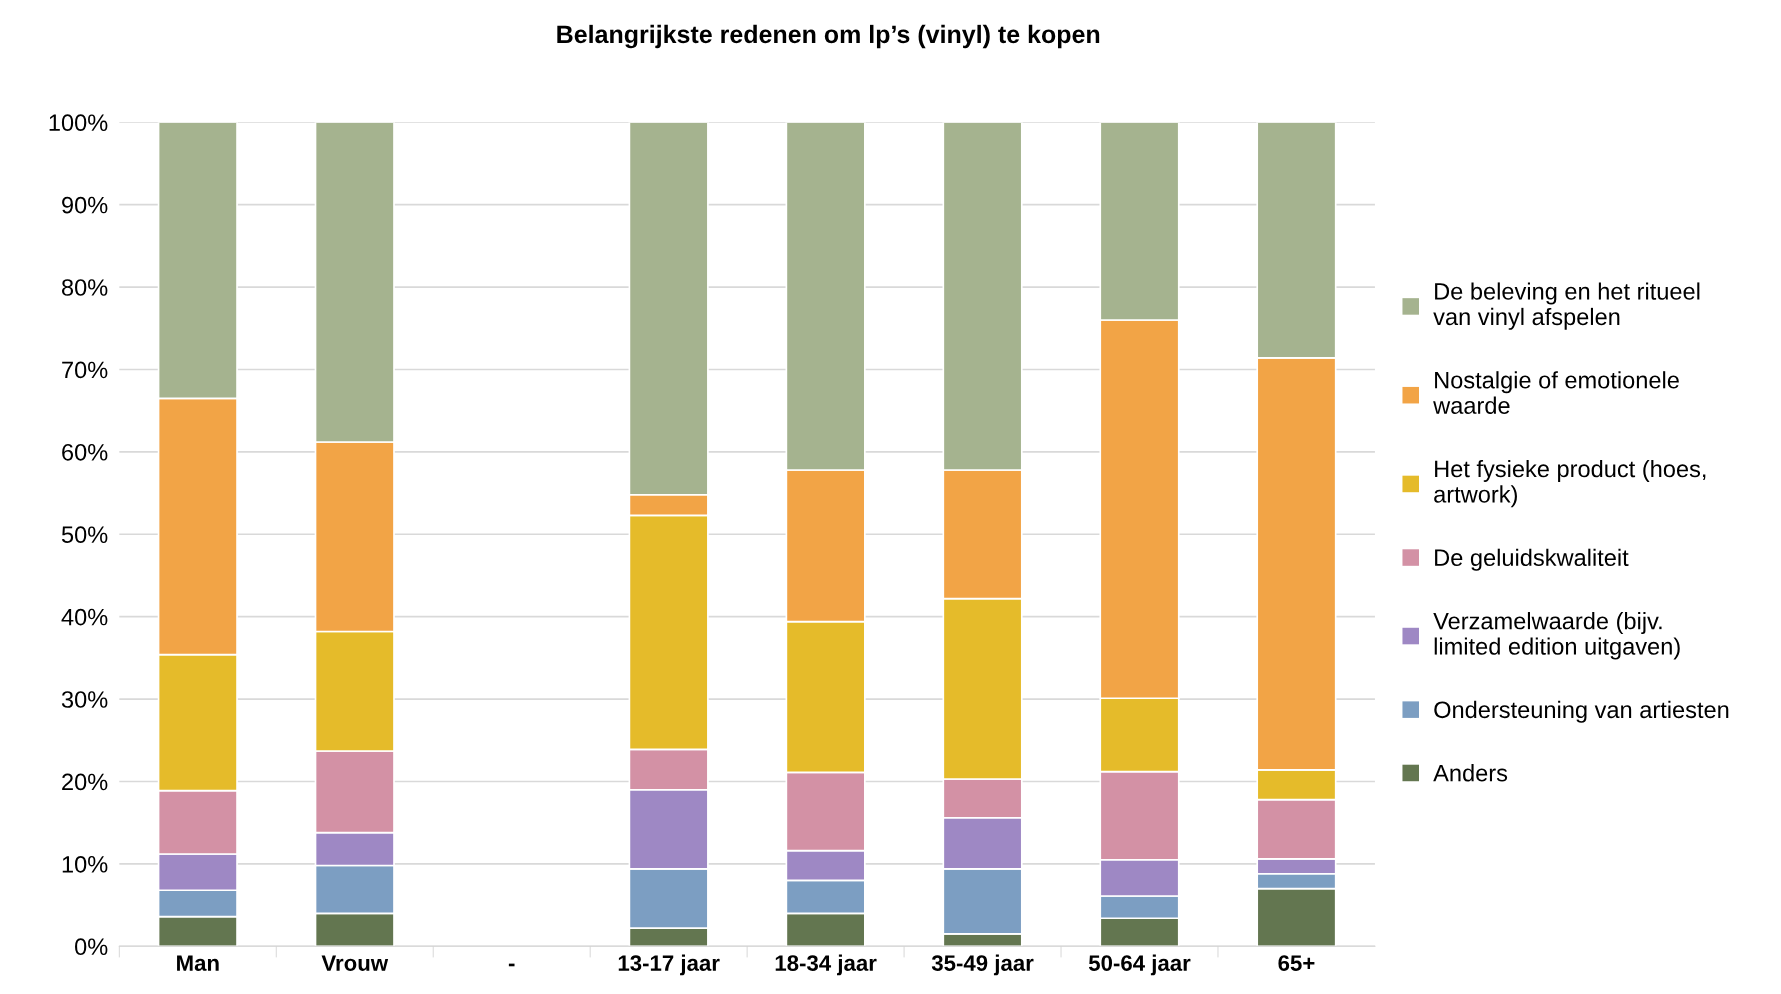 The image size is (1781, 994). What do you see at coordinates (84, 535) in the screenshot?
I see `y-tick-label: 50%` at bounding box center [84, 535].